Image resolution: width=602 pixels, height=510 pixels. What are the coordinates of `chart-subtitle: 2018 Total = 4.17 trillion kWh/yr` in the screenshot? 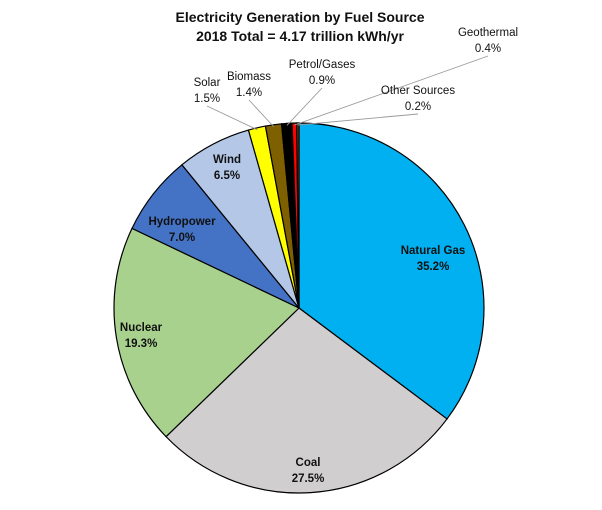 It's located at (300, 36).